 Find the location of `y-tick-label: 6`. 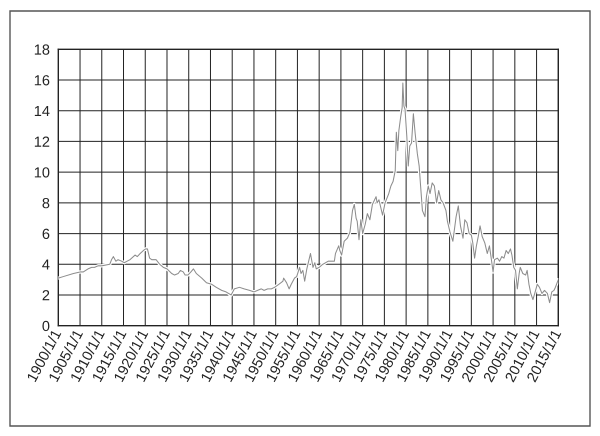

y-tick-label: 6 is located at coordinates (46, 233).